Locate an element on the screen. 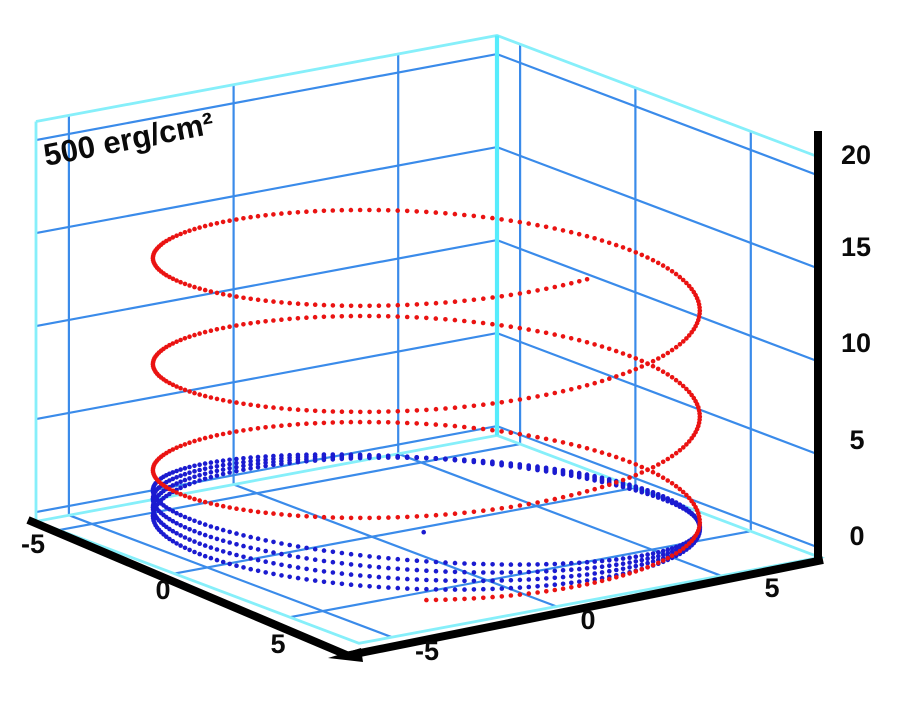 The width and height of the screenshot is (900, 703). tick-label: 20 is located at coordinates (856, 155).